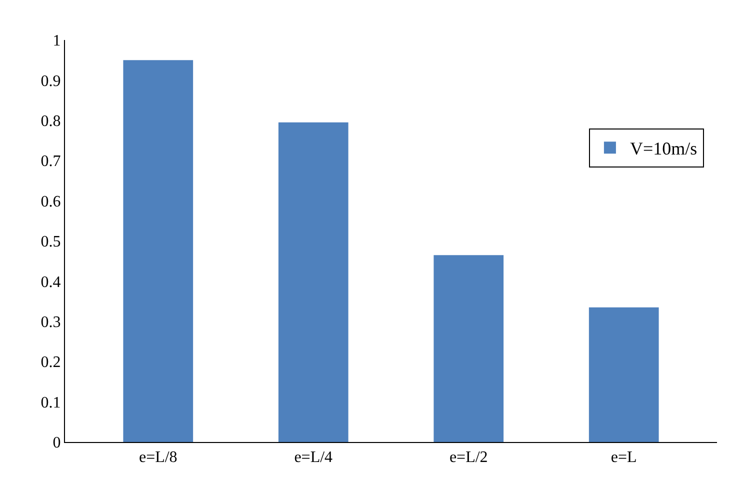 The height and width of the screenshot is (497, 737). Describe the element at coordinates (468, 457) in the screenshot. I see `x-tick-label: e=L/2` at that location.